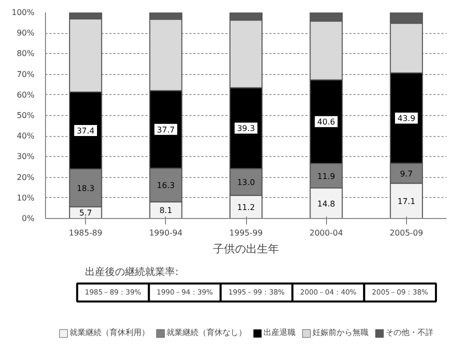 This screenshot has height=346, width=456. What do you see at coordinates (25, 197) in the screenshot?
I see `y-tick-label: 10%` at bounding box center [25, 197].